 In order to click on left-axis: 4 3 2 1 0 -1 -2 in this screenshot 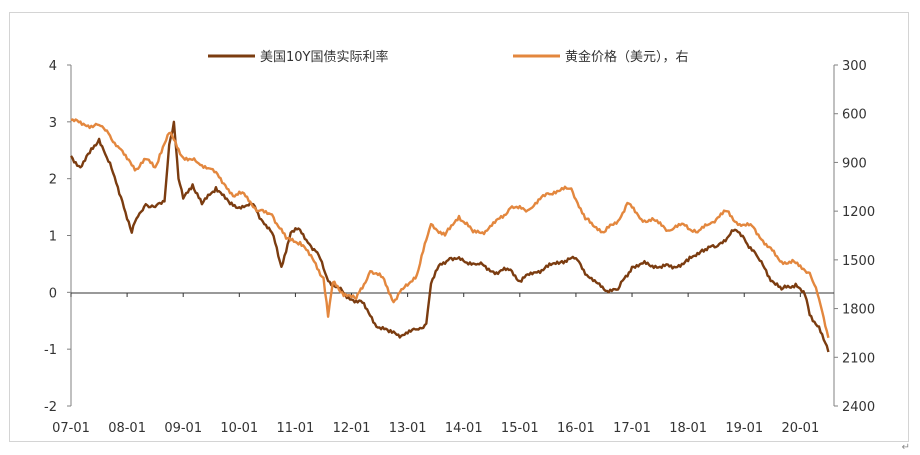, I will do `click(58, 237)`.